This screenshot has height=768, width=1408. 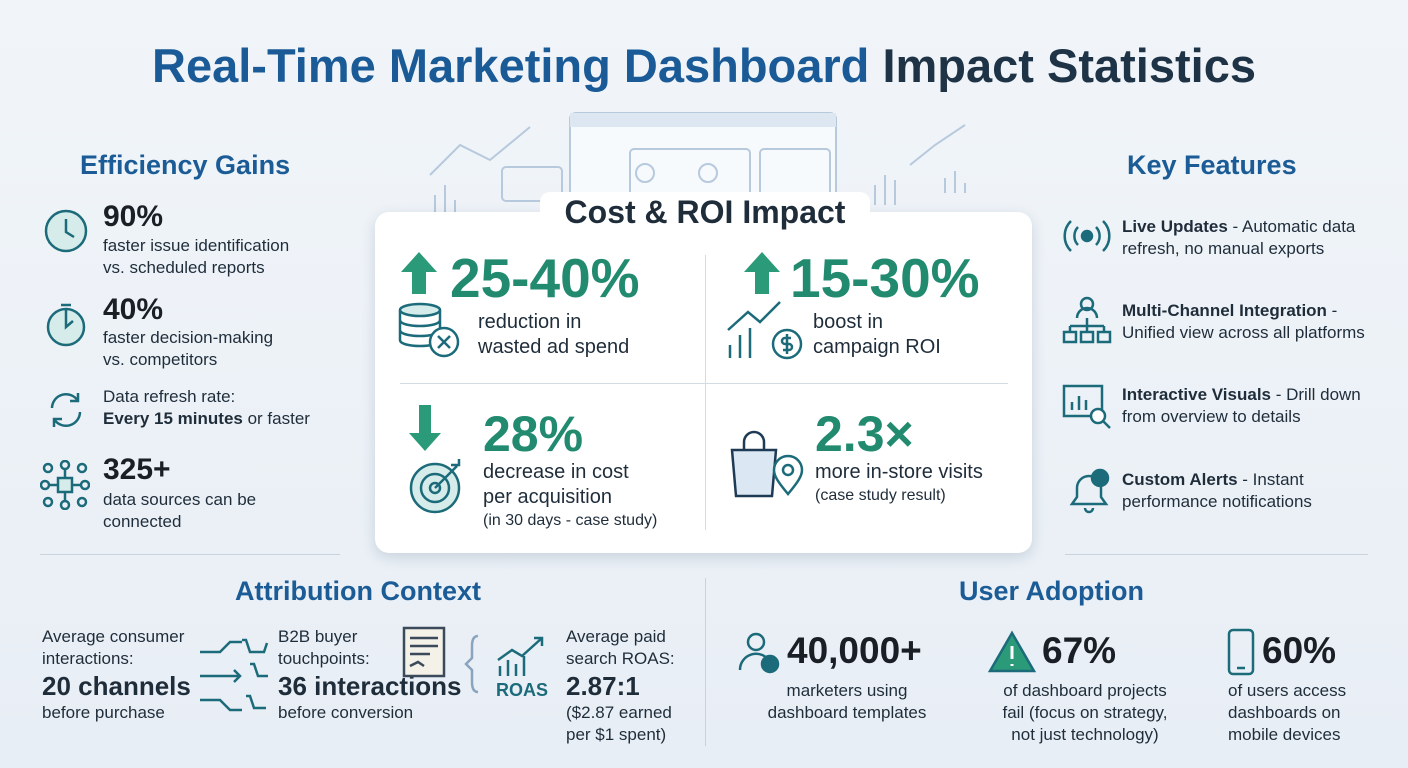 I want to click on card-heading: Cost & ROI Impact, so click(x=705, y=212).